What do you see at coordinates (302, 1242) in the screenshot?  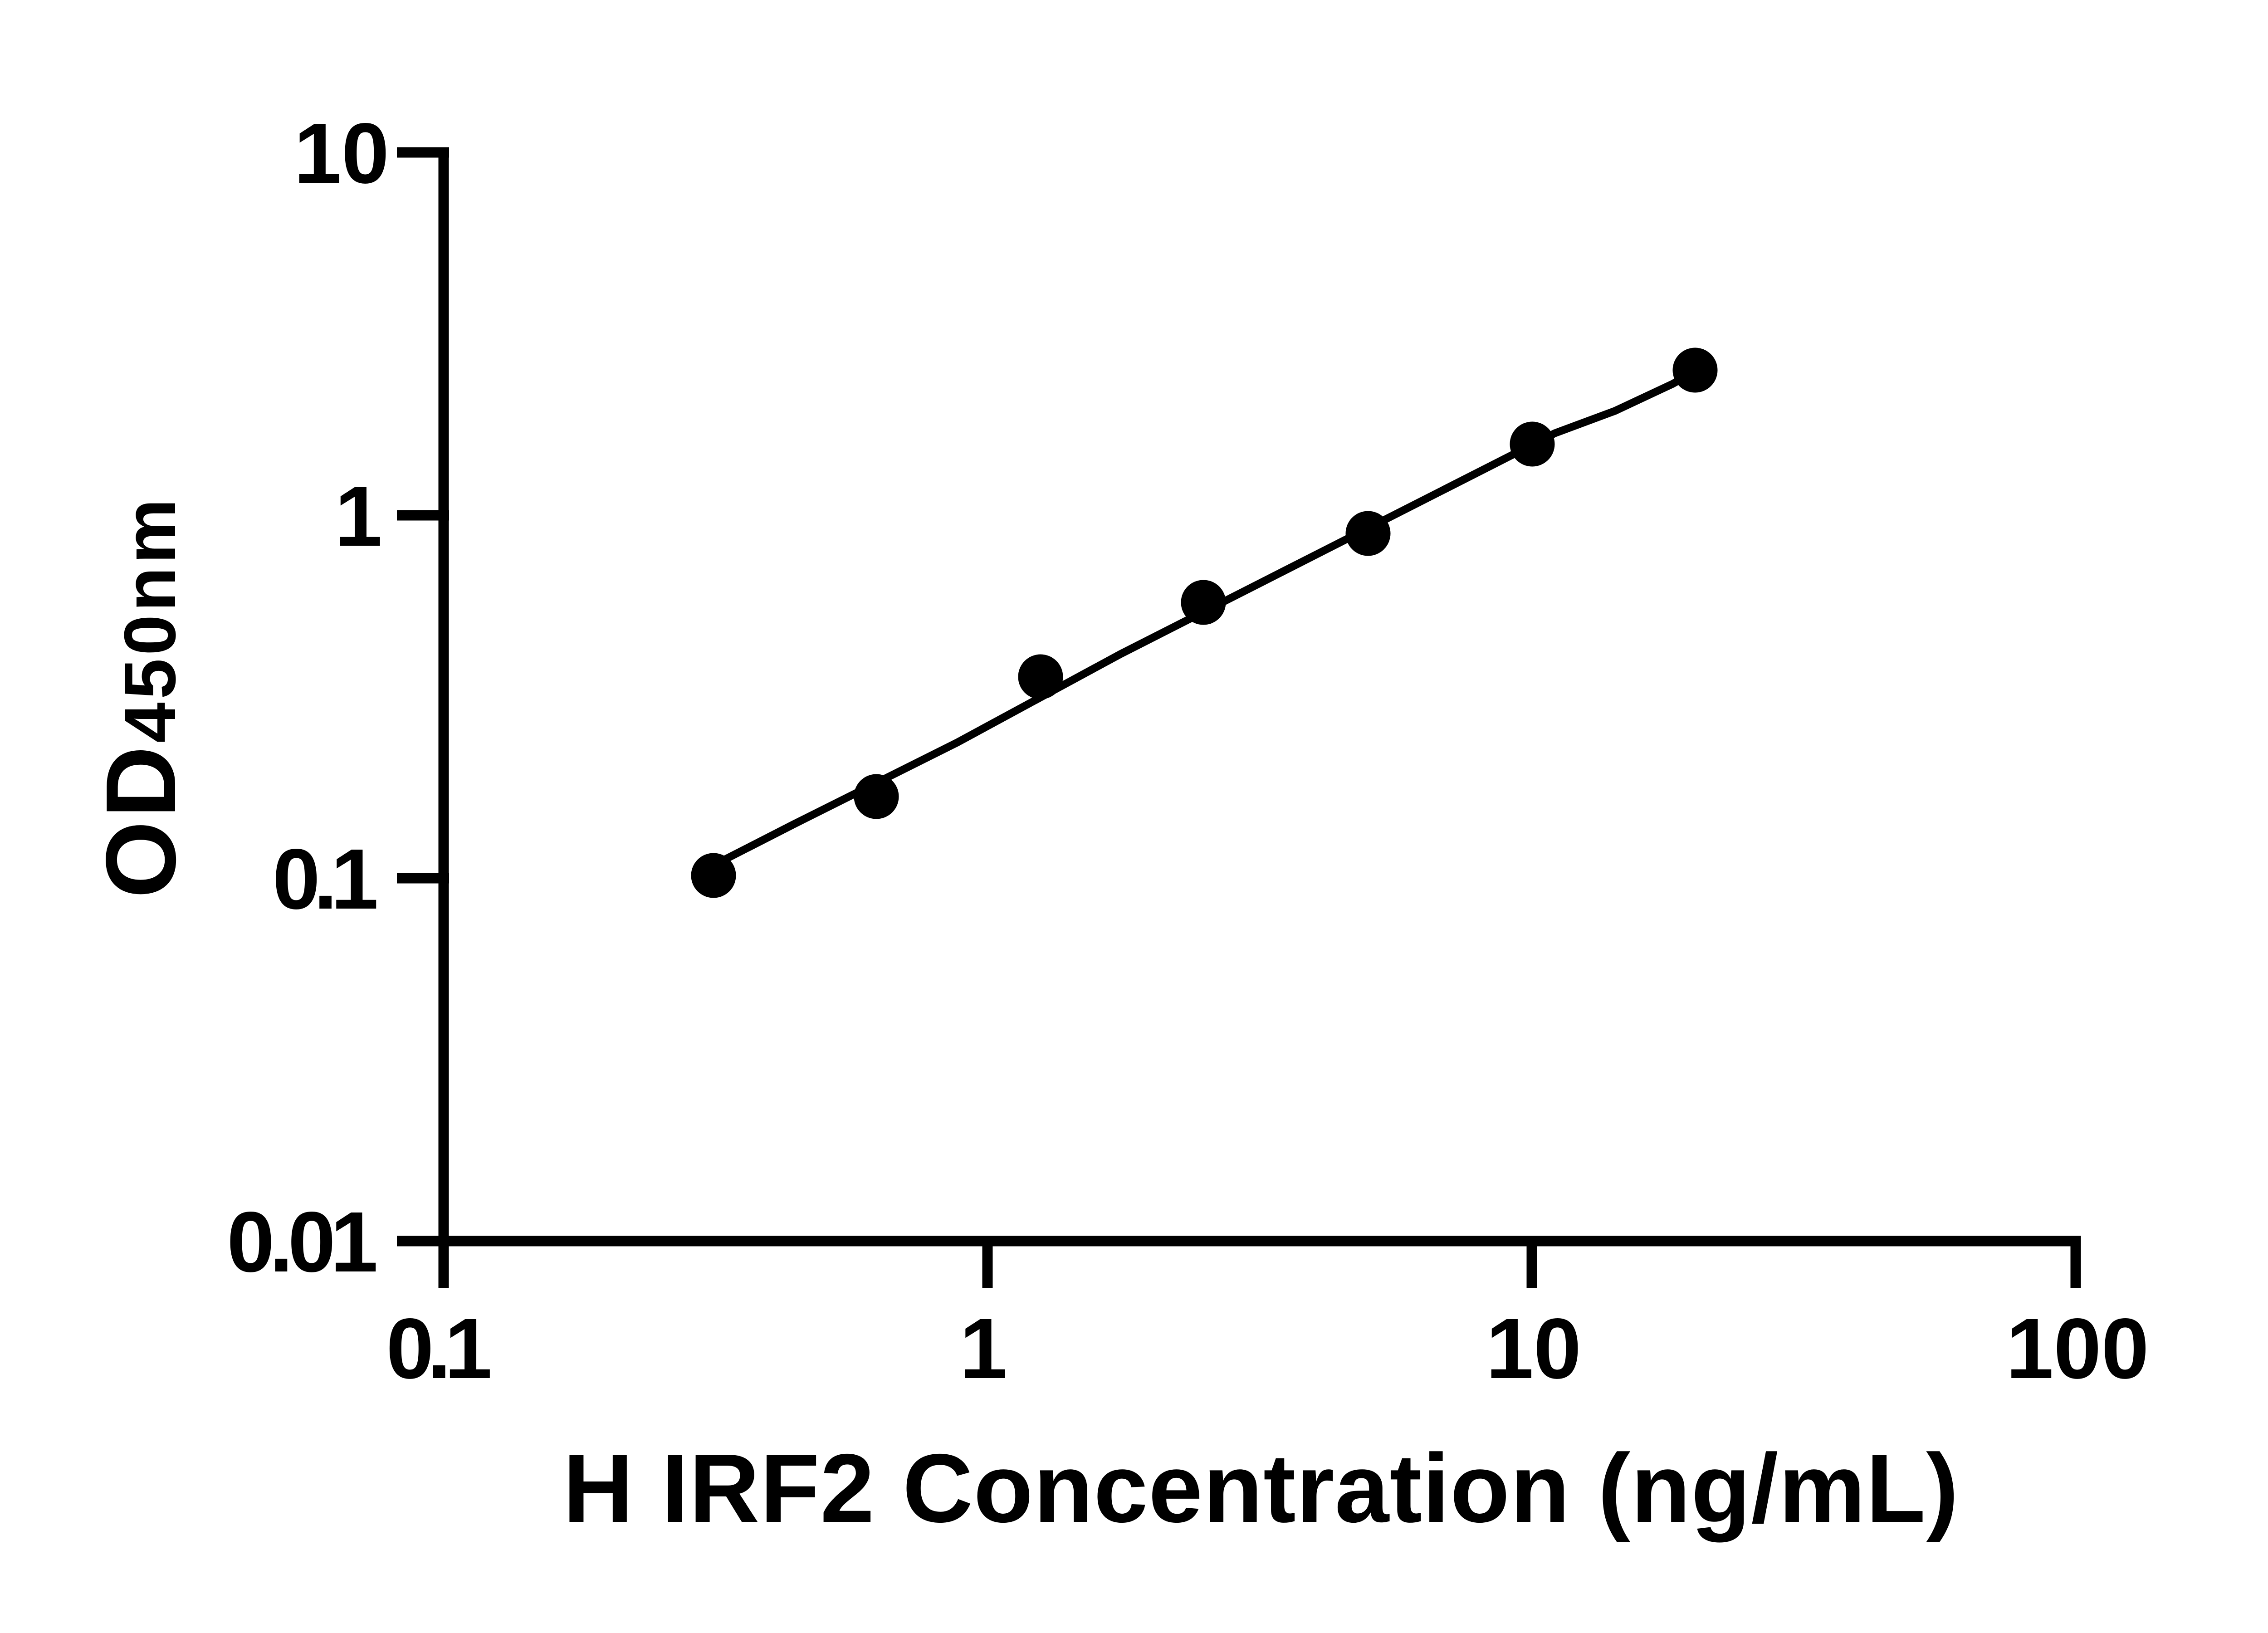 I see `svg-text: 0.01` at bounding box center [302, 1242].